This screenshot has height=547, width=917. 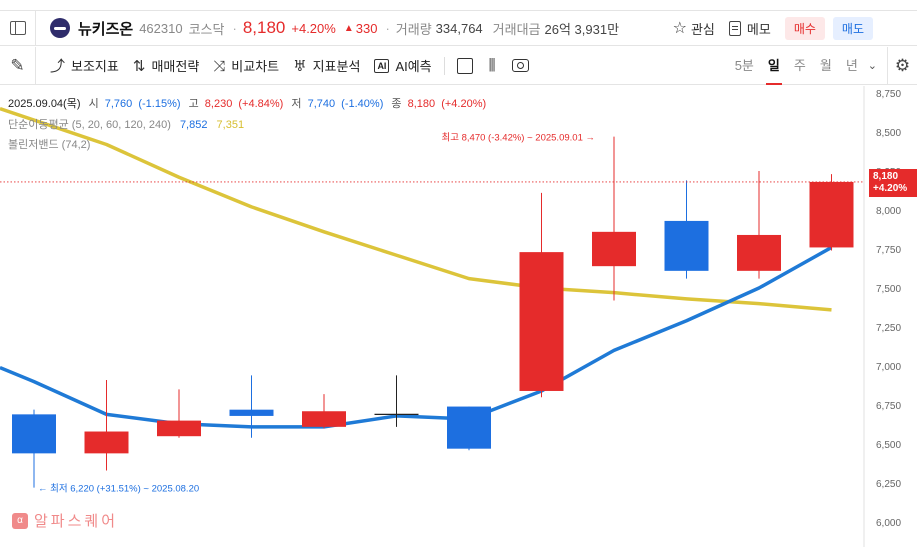 I want to click on chevron-down-icon: ⌄, so click(x=872, y=66).